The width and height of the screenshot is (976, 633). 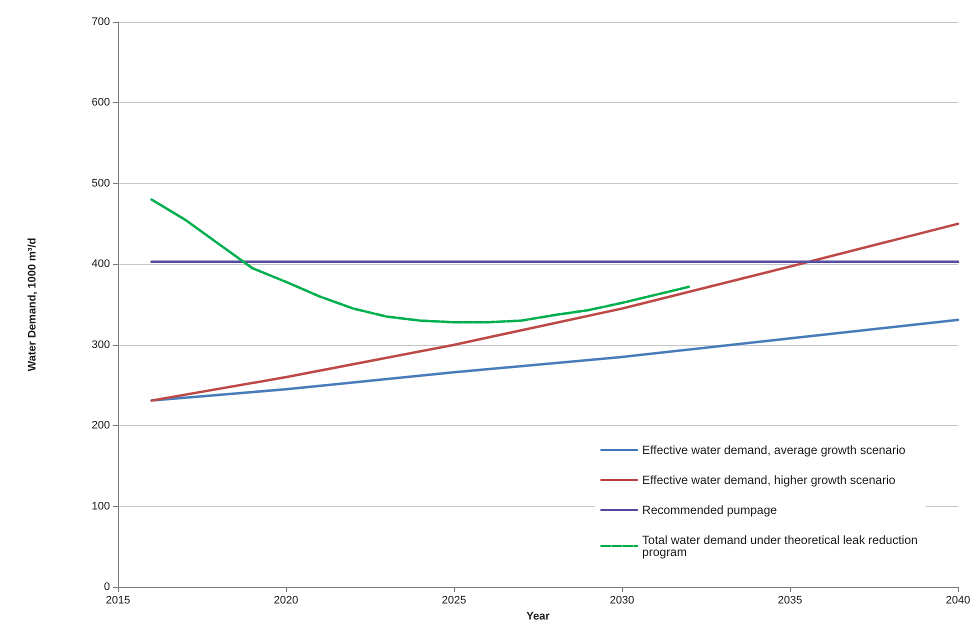 I want to click on x-tick-label: 2035, so click(x=790, y=600).